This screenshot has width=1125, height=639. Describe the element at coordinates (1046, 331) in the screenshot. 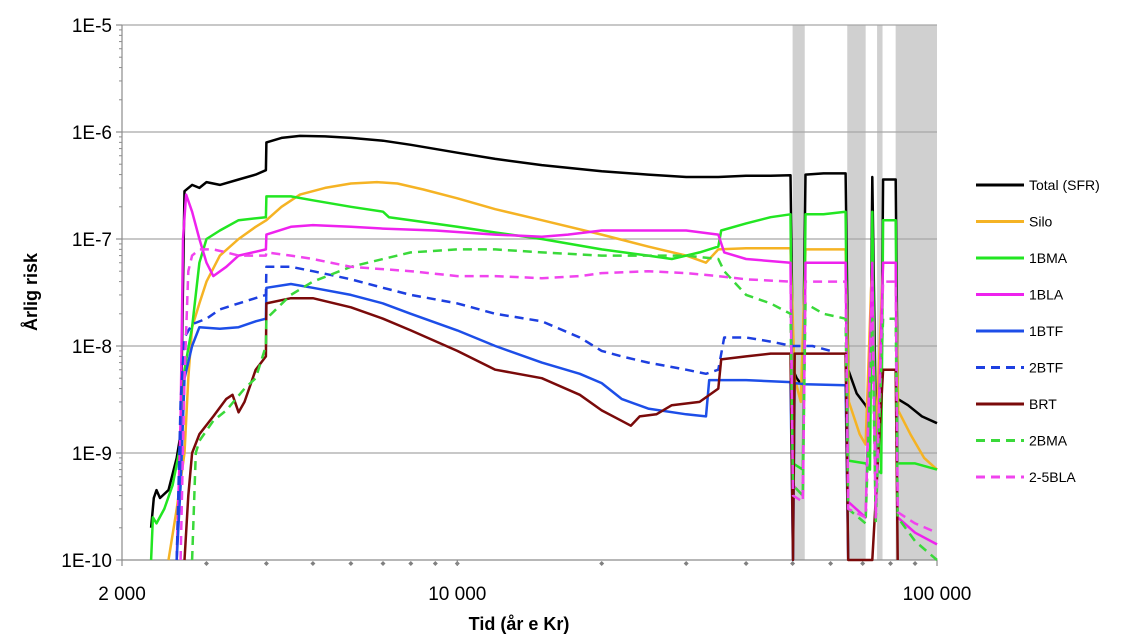

I see `legend-label: 1BTF` at that location.